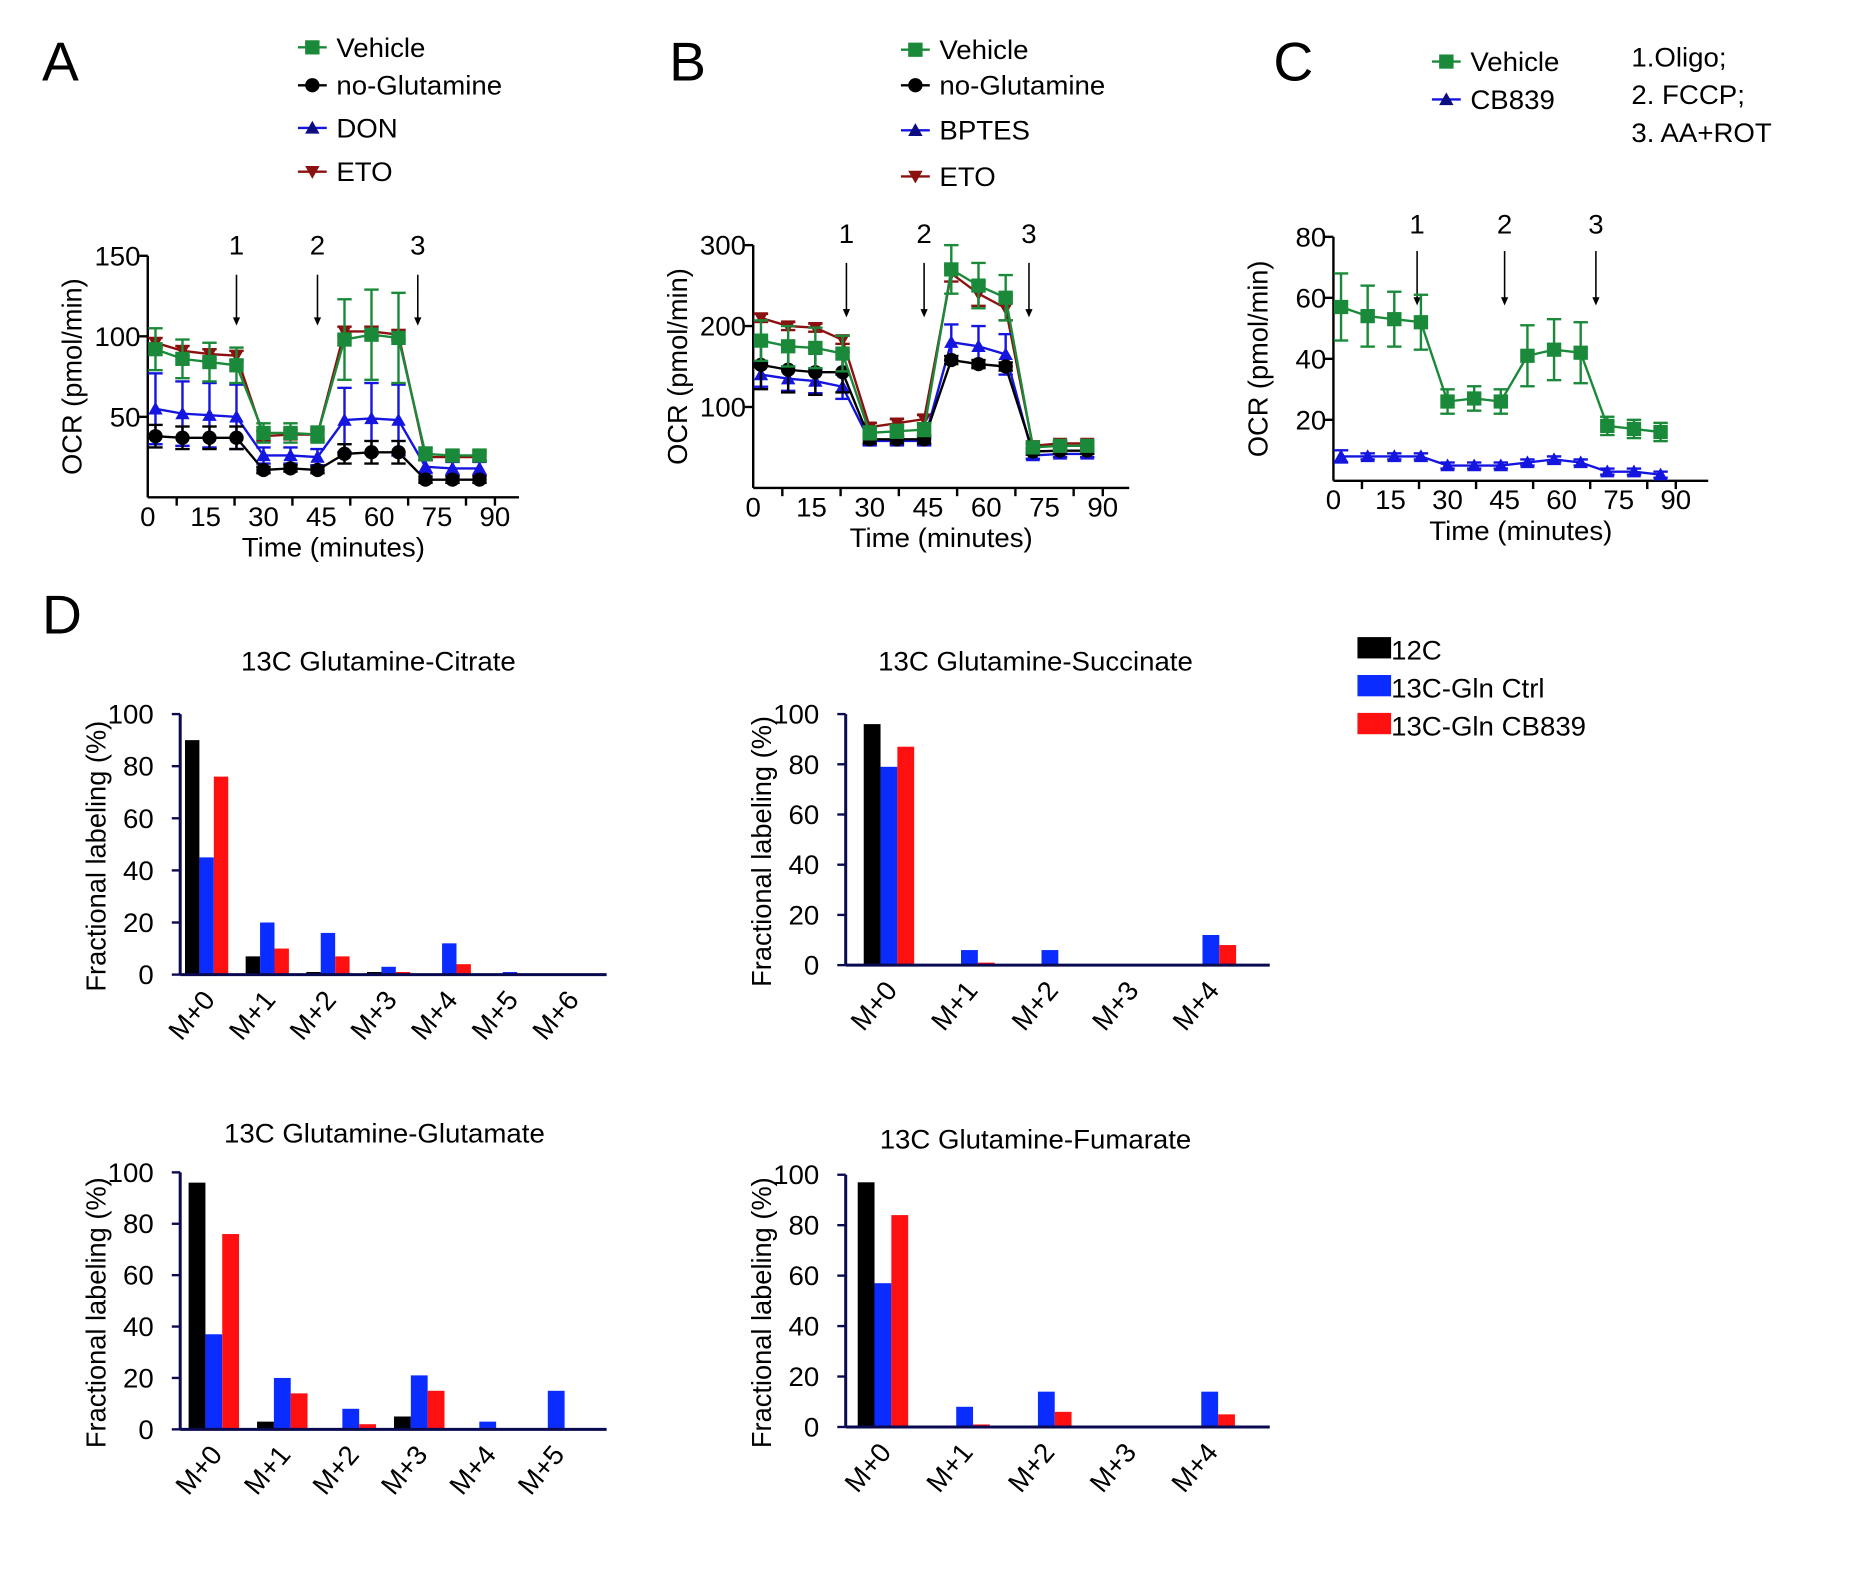  I want to click on legend-label: 12C, so click(1416, 650).